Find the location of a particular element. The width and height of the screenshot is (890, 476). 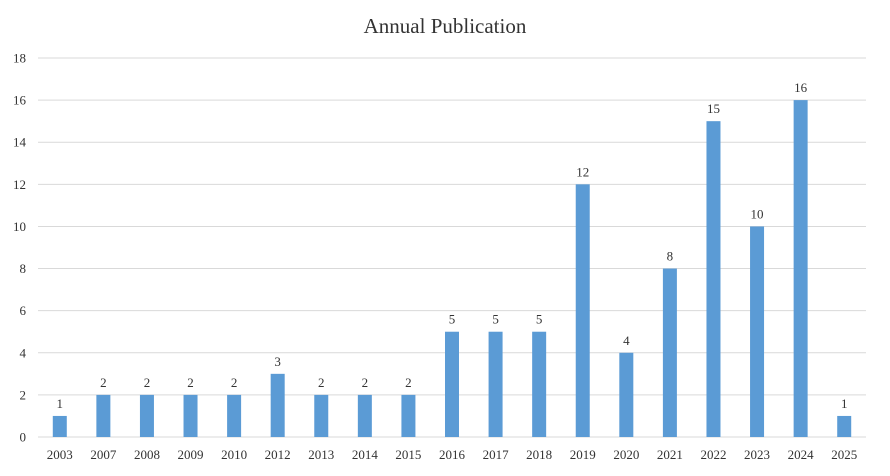

x-tick-label: 2008 is located at coordinates (147, 454).